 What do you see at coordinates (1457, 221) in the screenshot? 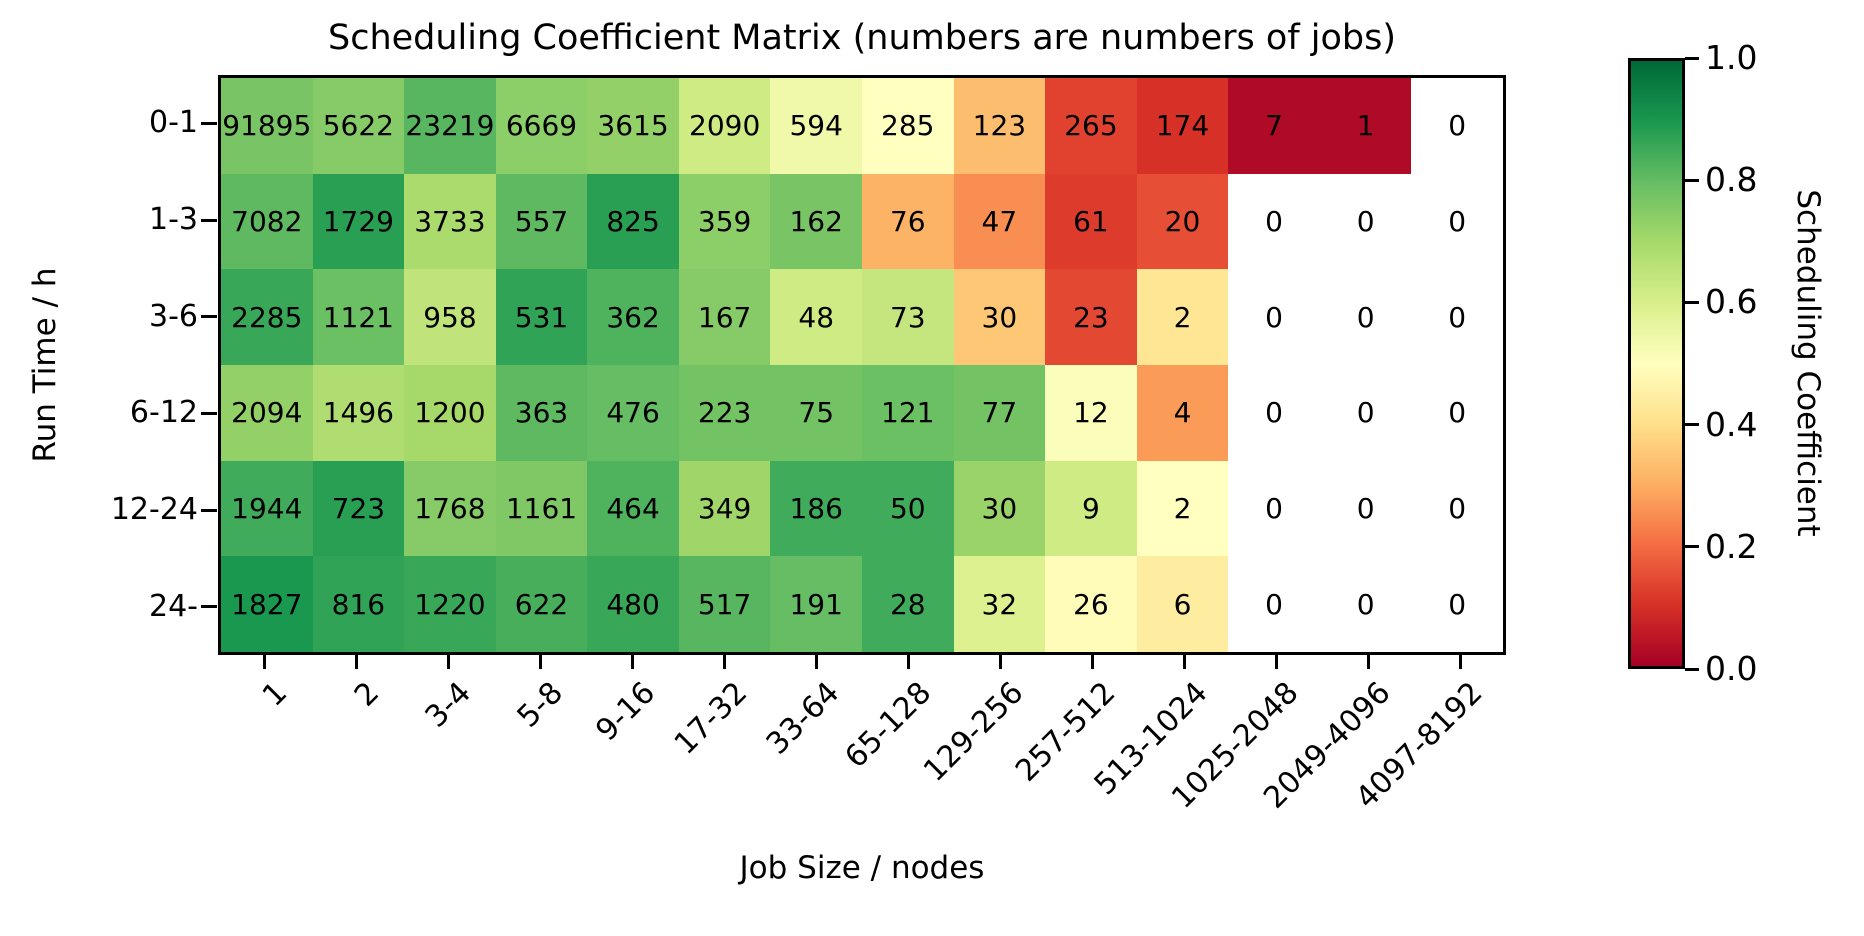
I see `heatmap-cell-r1-c13: 0` at bounding box center [1457, 221].